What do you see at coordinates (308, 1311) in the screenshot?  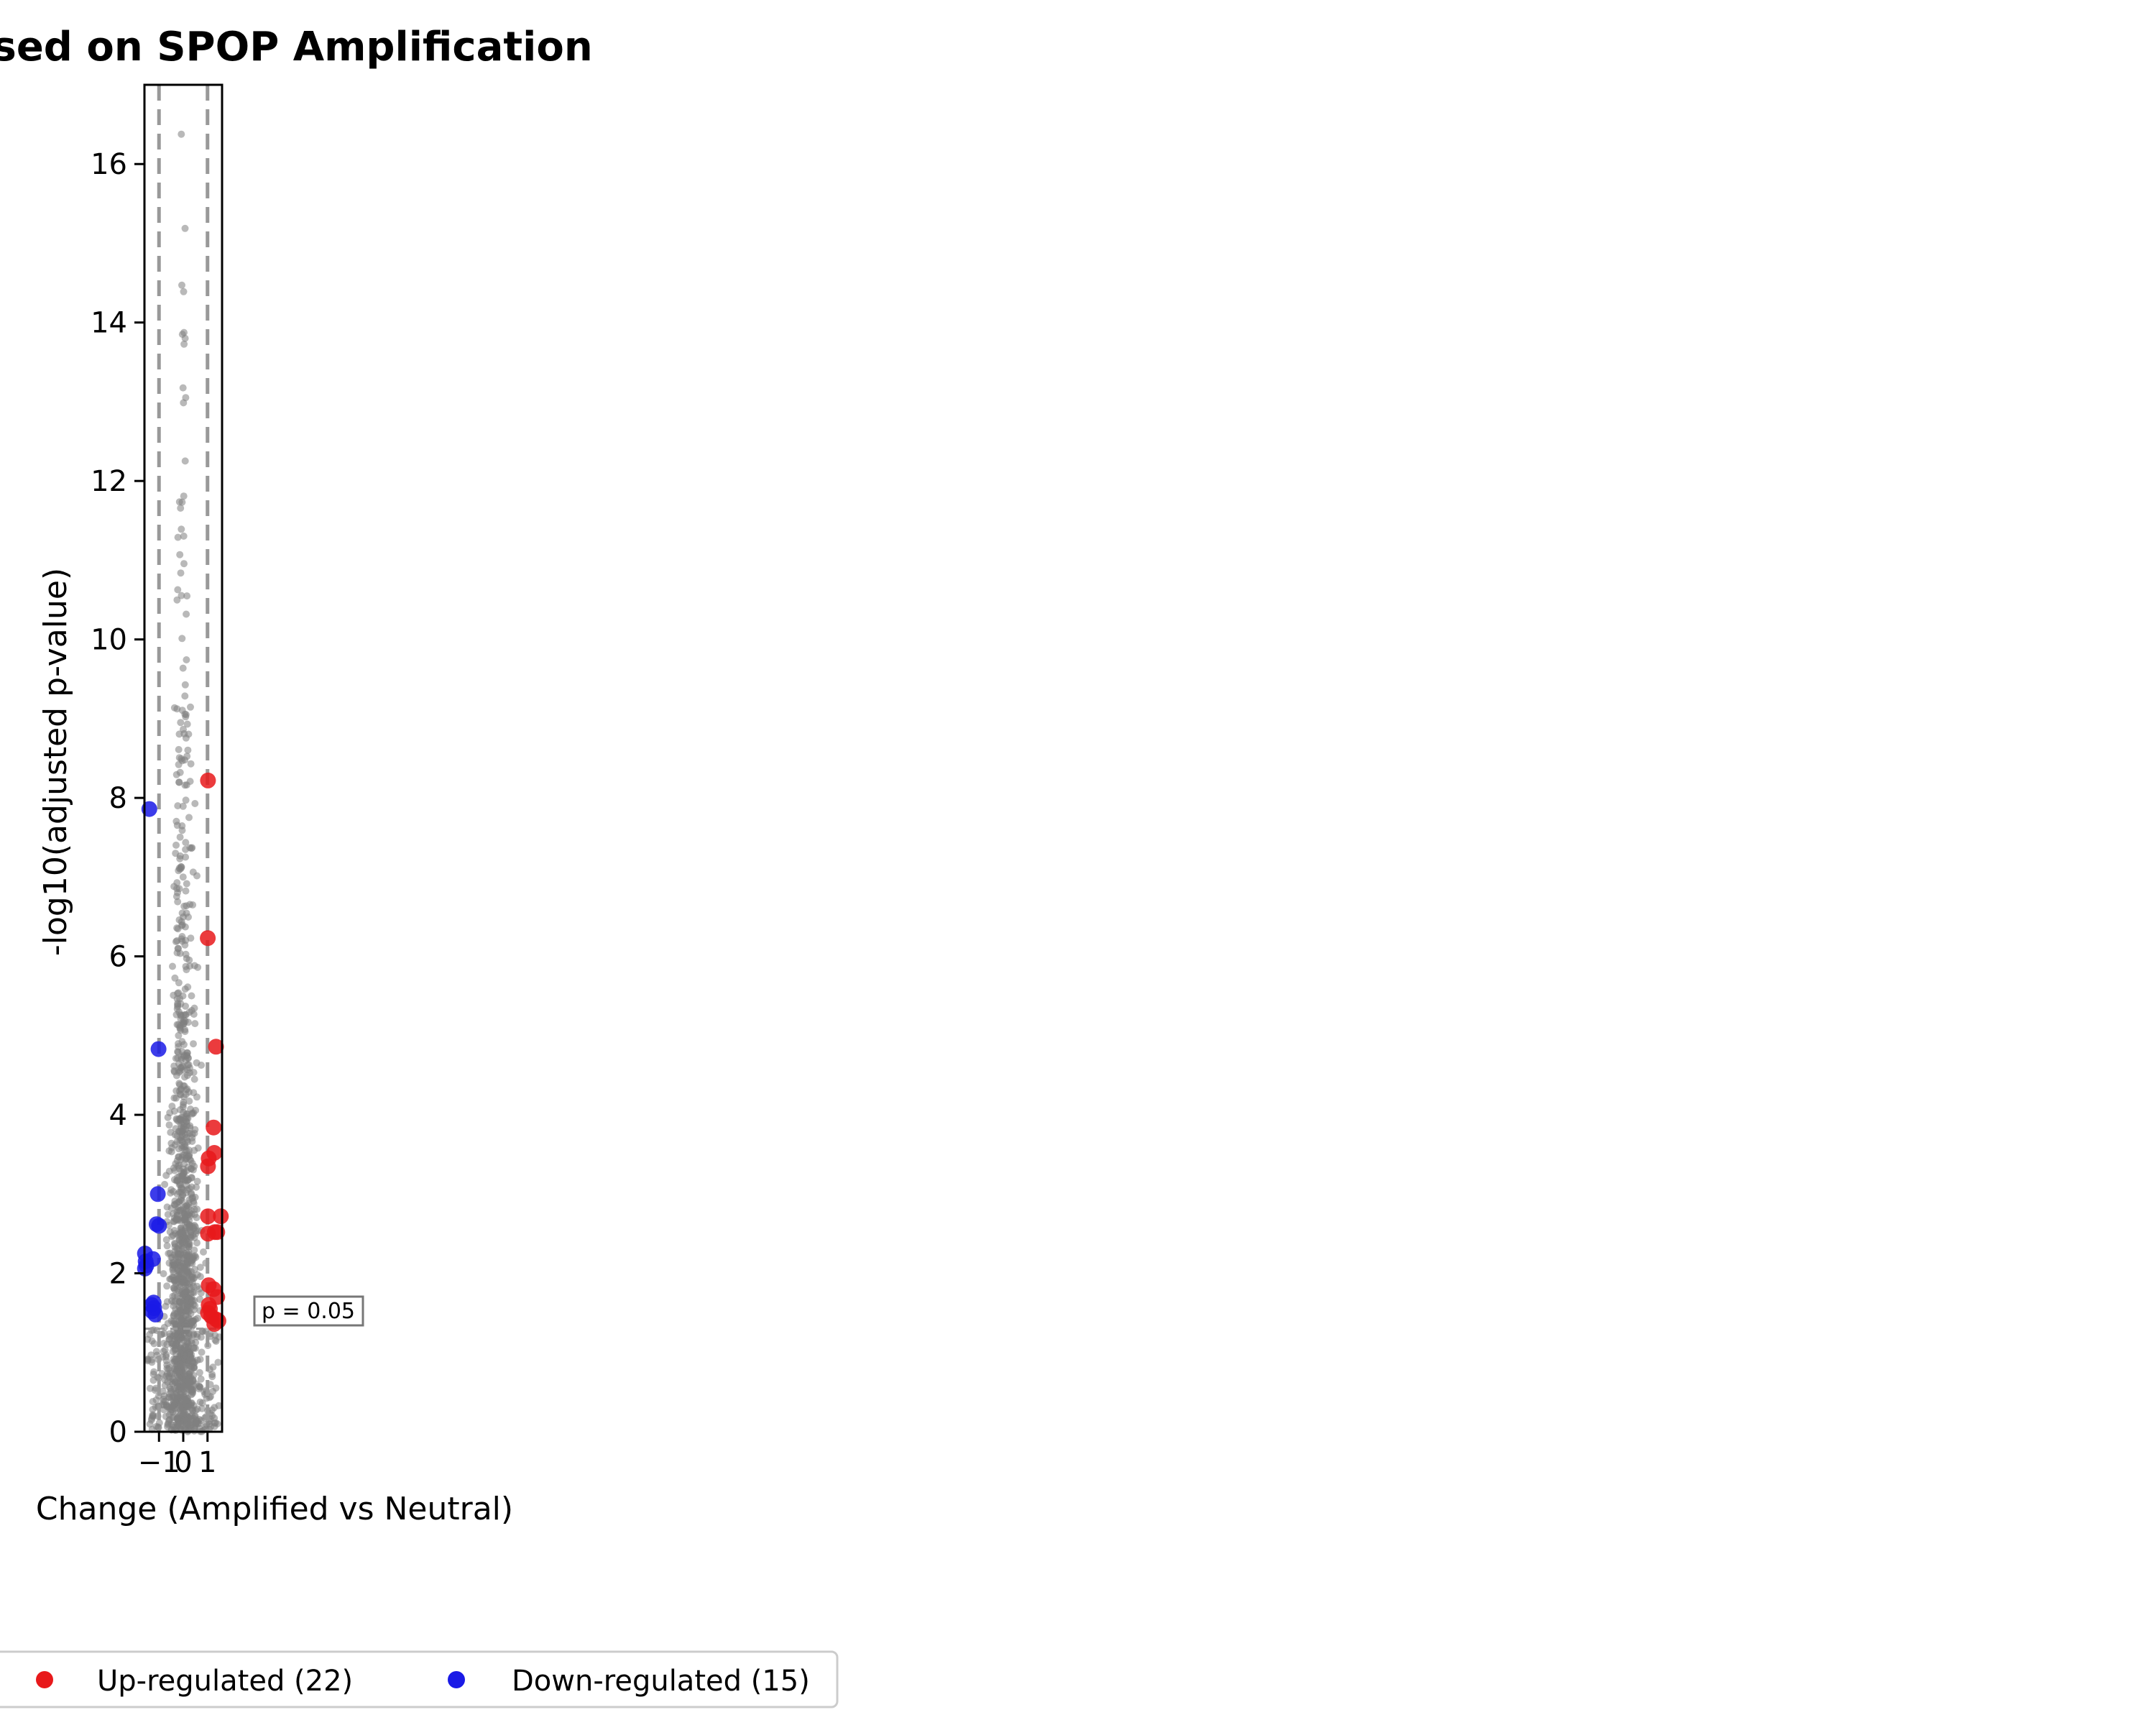 I see `significance-annotation: p = 0.05` at bounding box center [308, 1311].